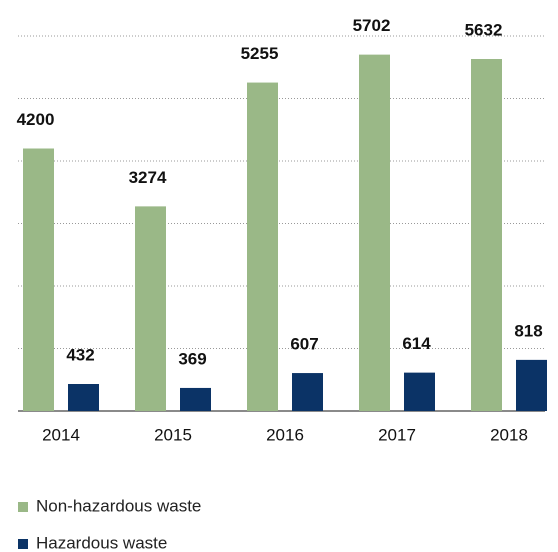  What do you see at coordinates (118, 505) in the screenshot?
I see `legend-label: Non-hazardous waste` at bounding box center [118, 505].